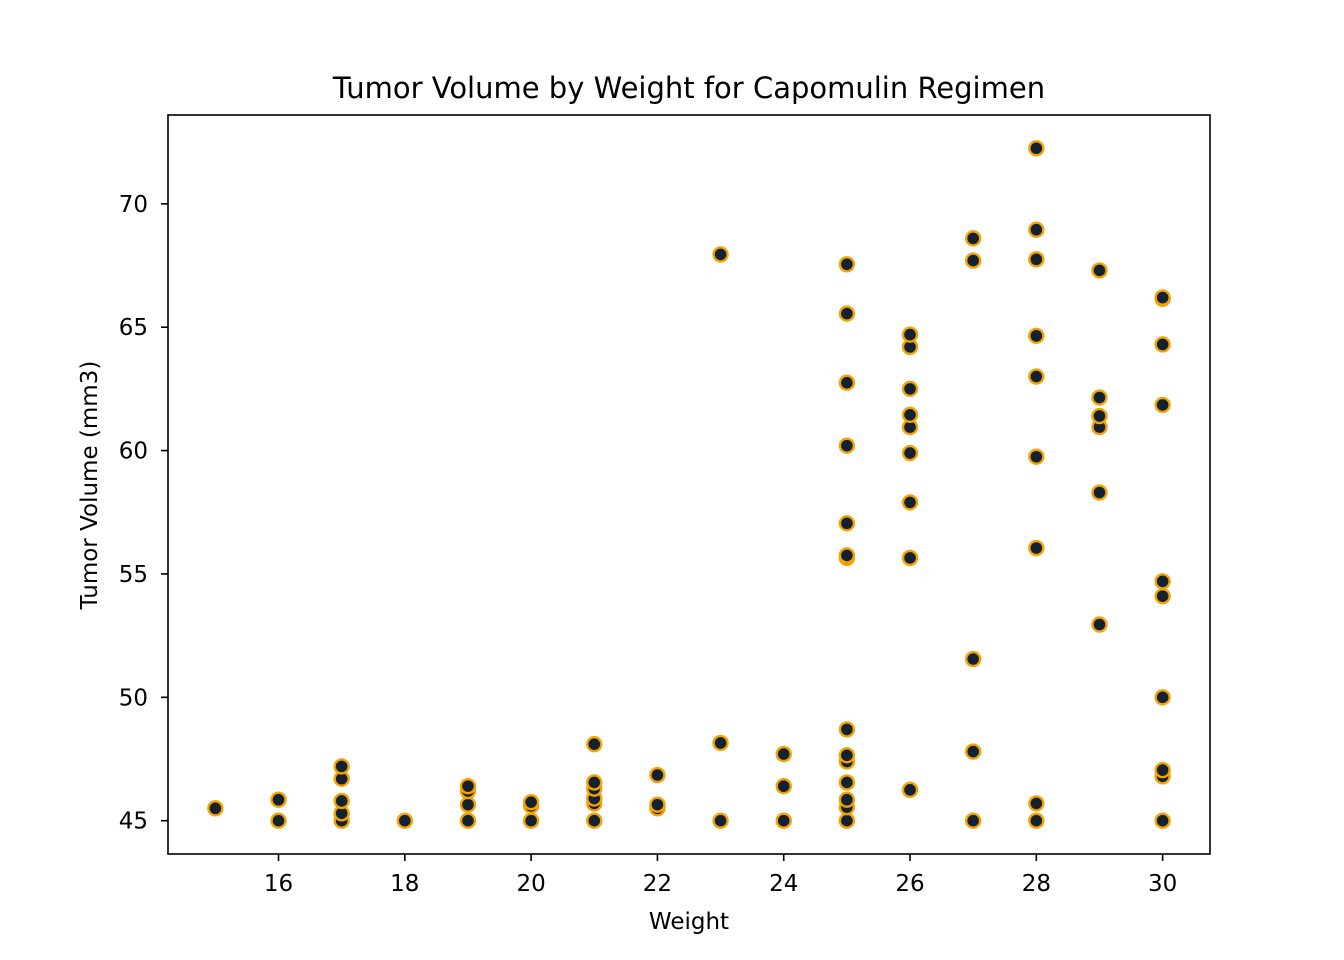 Image resolution: width=1344 pixels, height=960 pixels. What do you see at coordinates (404, 884) in the screenshot?
I see `x-tick-label: 18` at bounding box center [404, 884].